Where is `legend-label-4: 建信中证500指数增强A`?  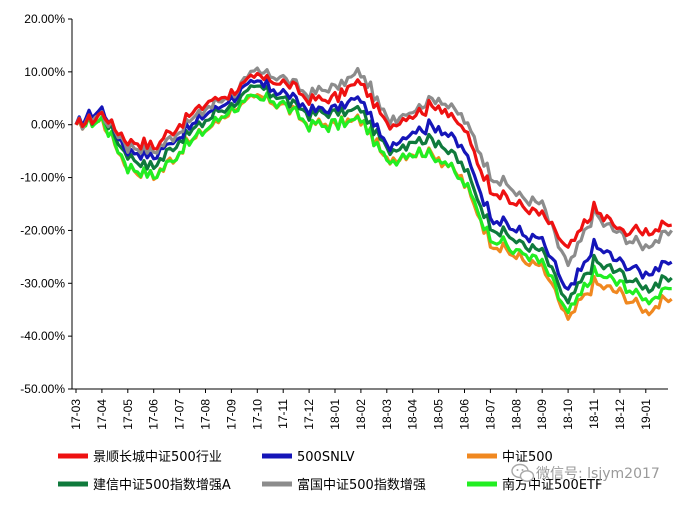
legend-label-4: 建信中证500指数增强A is located at coordinates (162, 485).